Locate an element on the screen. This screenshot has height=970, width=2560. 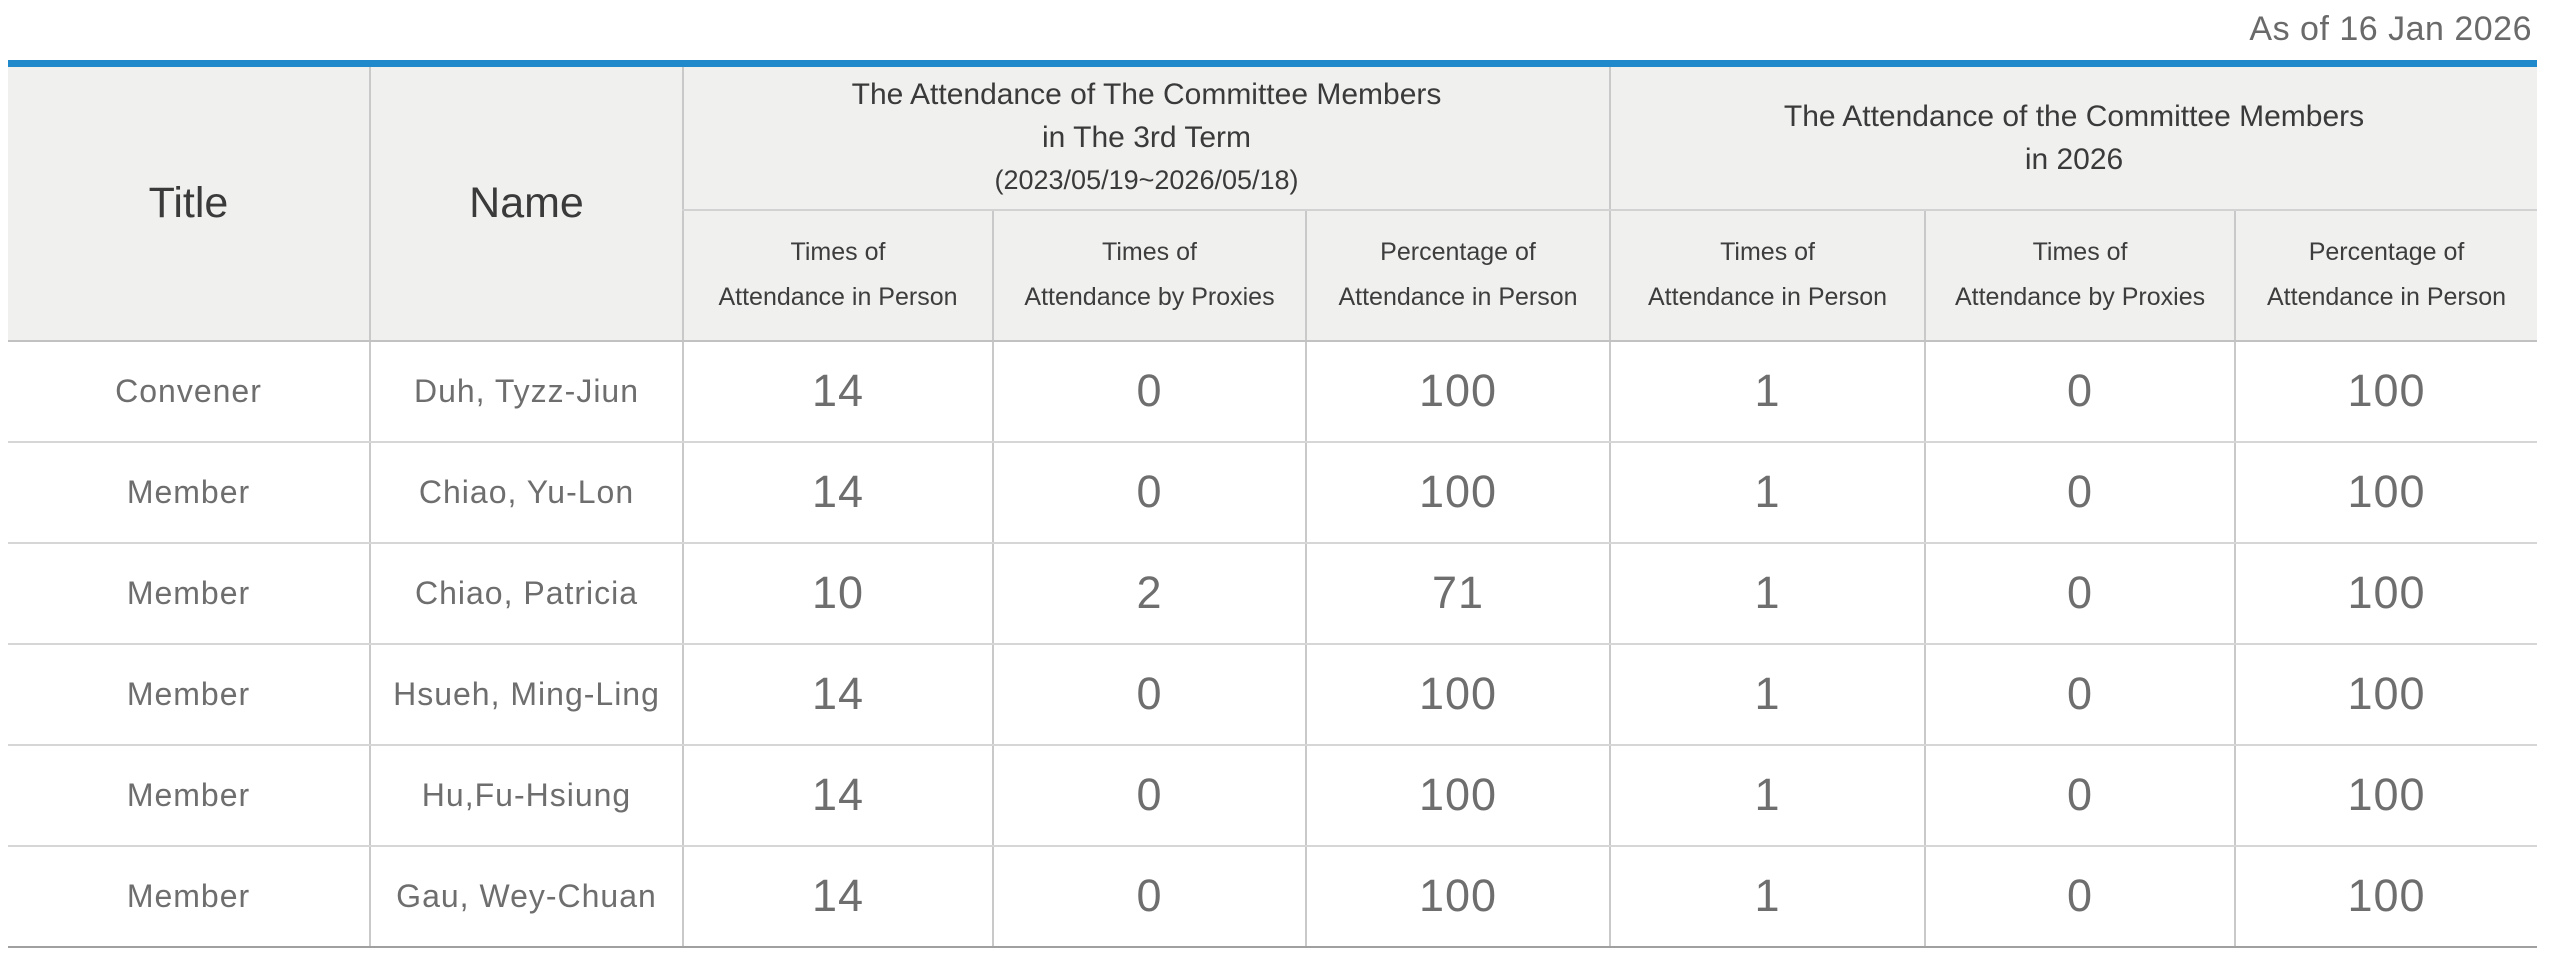
table-row: Member Chiao, Patricia 10 2 71 1 0 100 is located at coordinates (1273, 593).